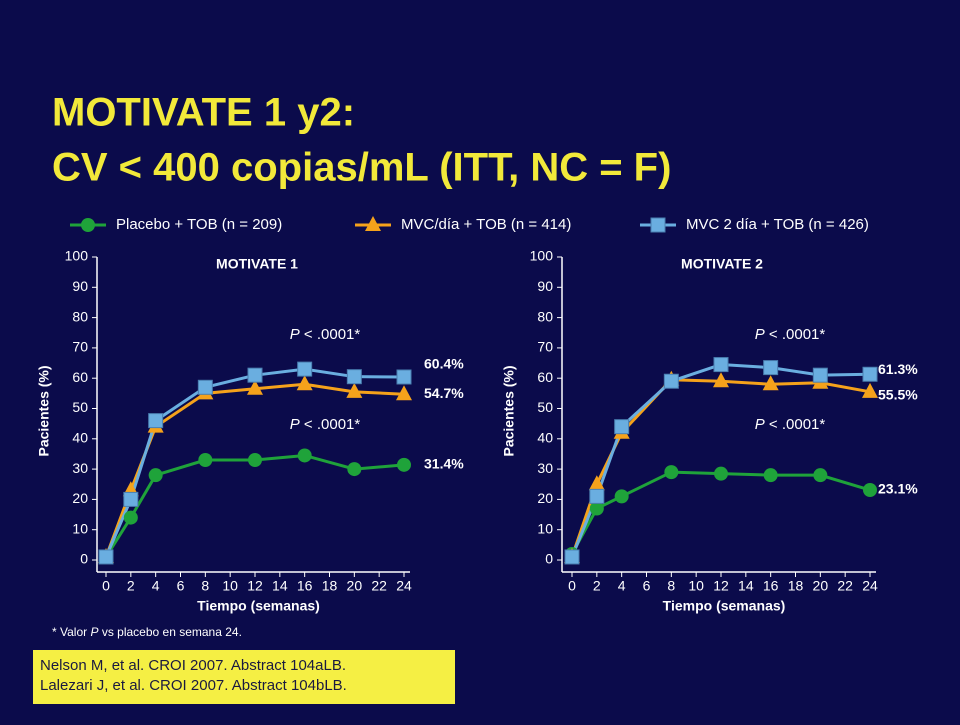  What do you see at coordinates (796, 586) in the screenshot?
I see `x-tick-label: 18` at bounding box center [796, 586].